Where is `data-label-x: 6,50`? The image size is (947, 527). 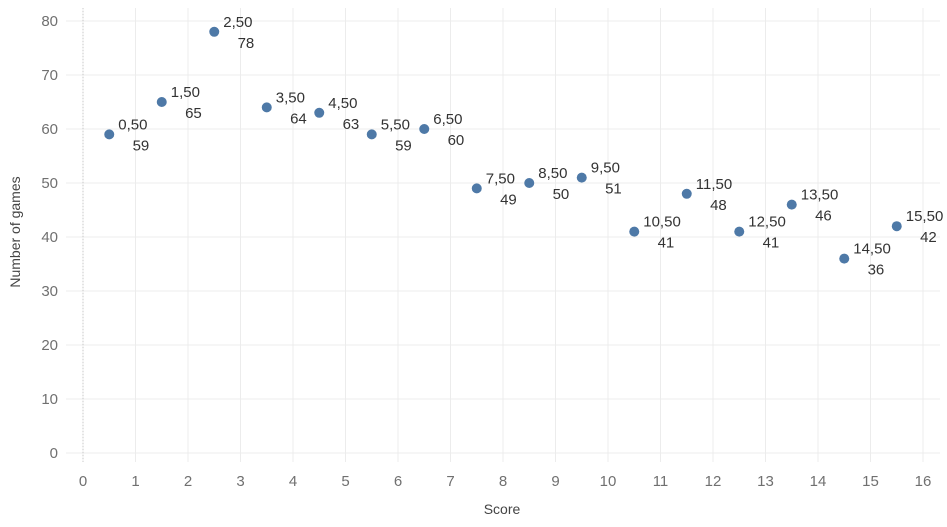
data-label-x: 6,50 is located at coordinates (447, 119).